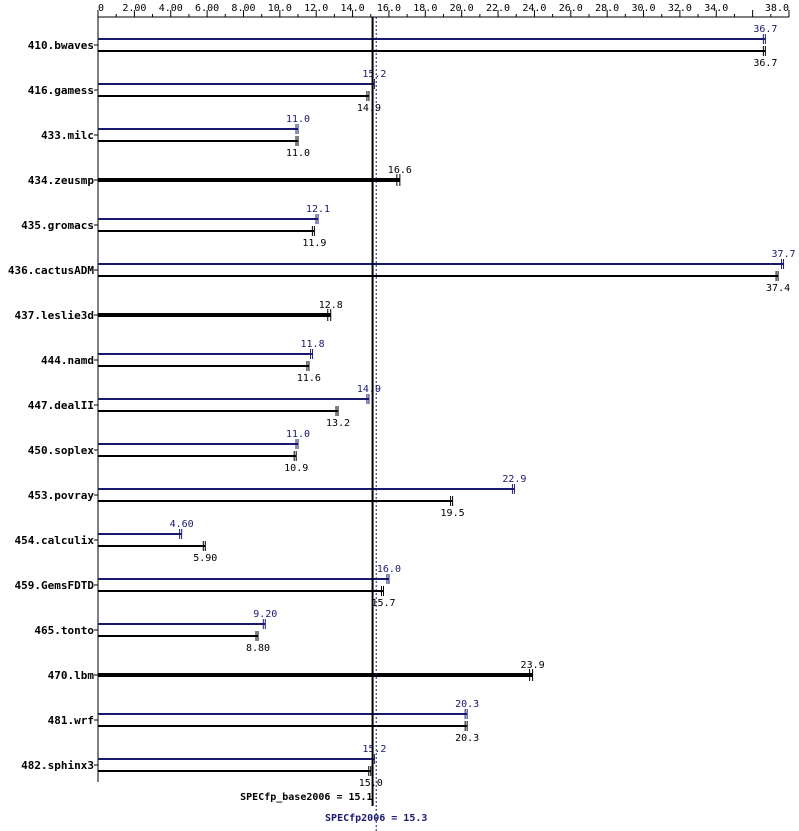  What do you see at coordinates (61, 45) in the screenshot?
I see `benchmark-label: 410.bwaves` at bounding box center [61, 45].